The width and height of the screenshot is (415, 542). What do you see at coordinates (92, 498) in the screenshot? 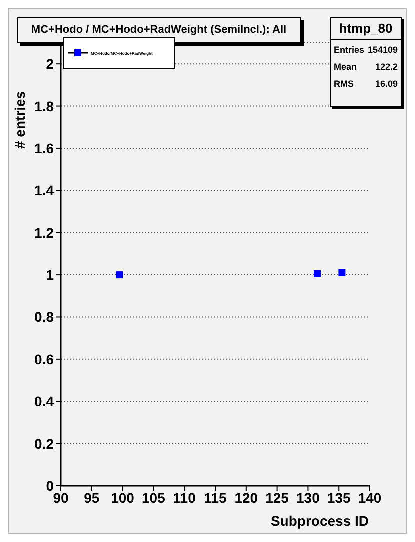
I see `x-tick-label: 95` at bounding box center [92, 498].